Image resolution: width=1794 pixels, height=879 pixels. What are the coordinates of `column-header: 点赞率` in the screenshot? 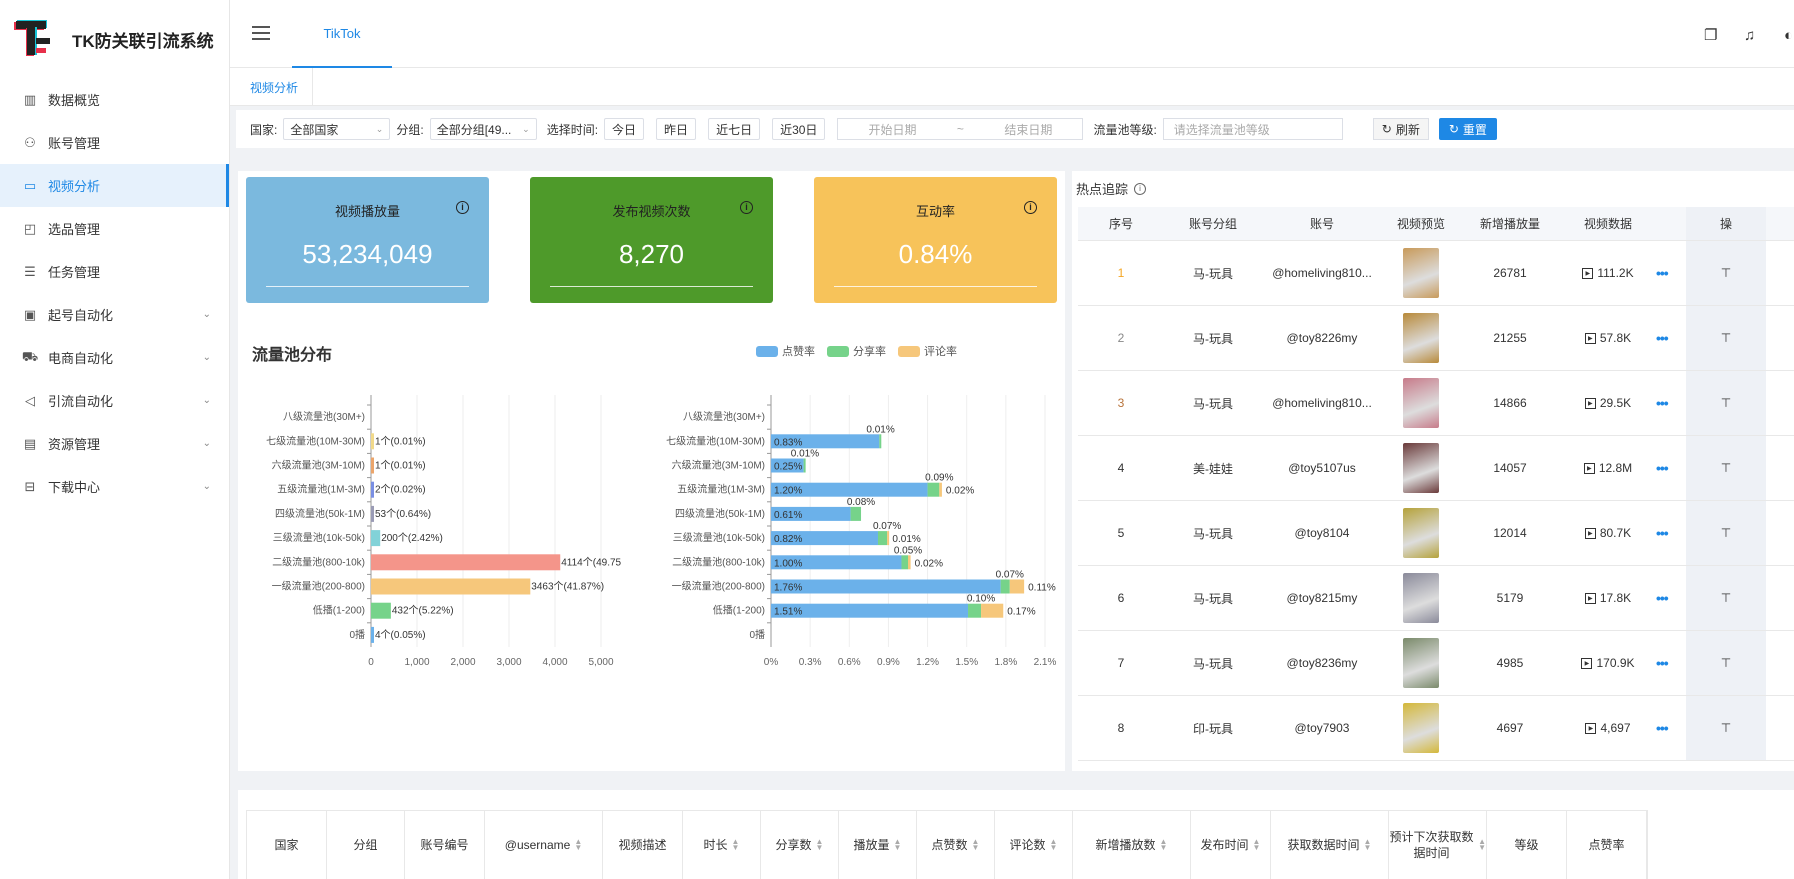 It's located at (1607, 845).